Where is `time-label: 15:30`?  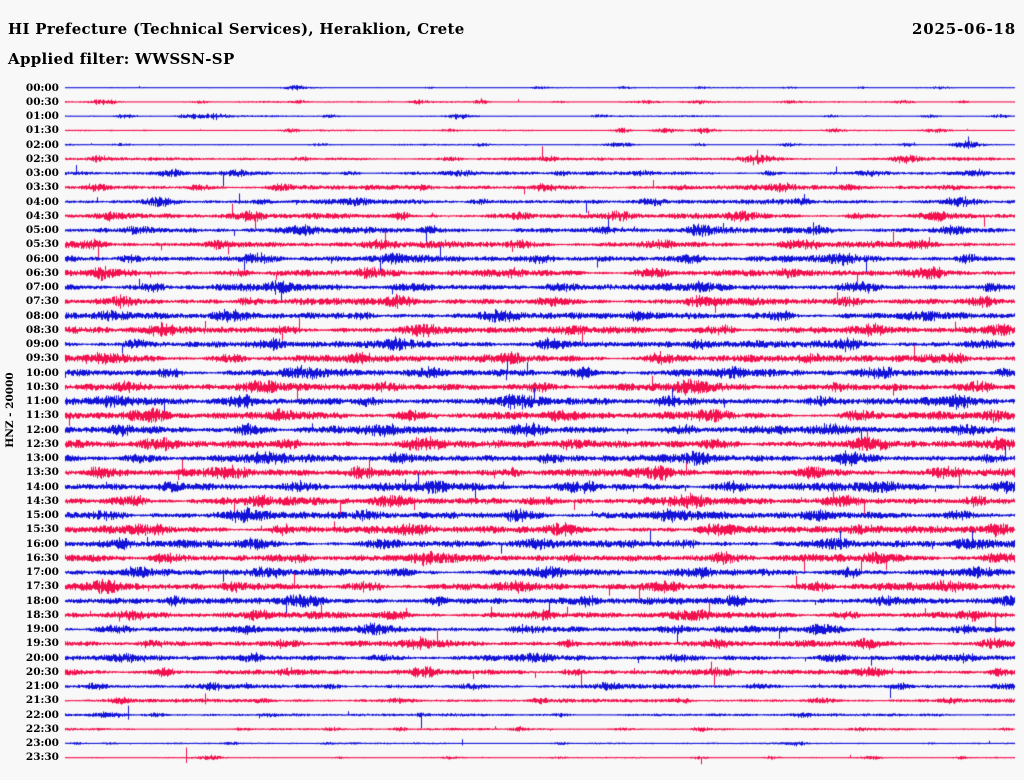
time-label: 15:30 is located at coordinates (42, 529).